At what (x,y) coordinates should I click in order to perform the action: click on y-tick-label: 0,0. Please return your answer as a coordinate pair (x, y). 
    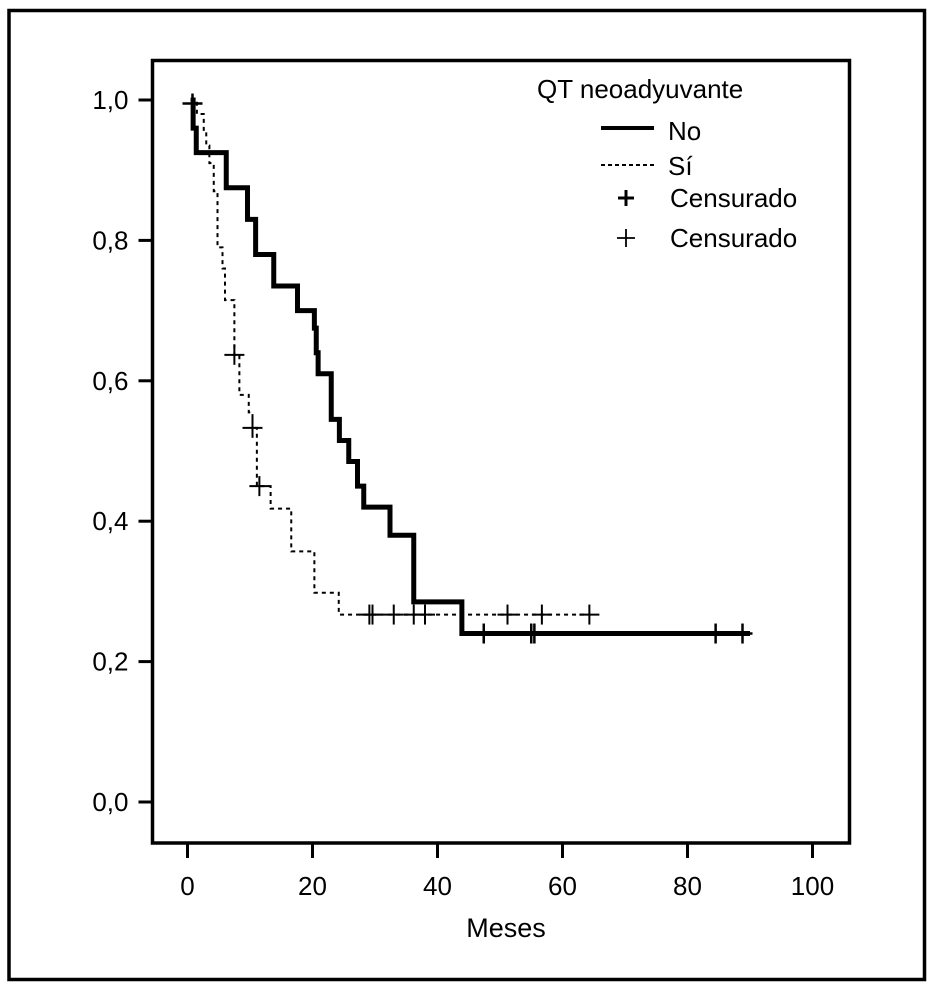
    Looking at the image, I should click on (110, 802).